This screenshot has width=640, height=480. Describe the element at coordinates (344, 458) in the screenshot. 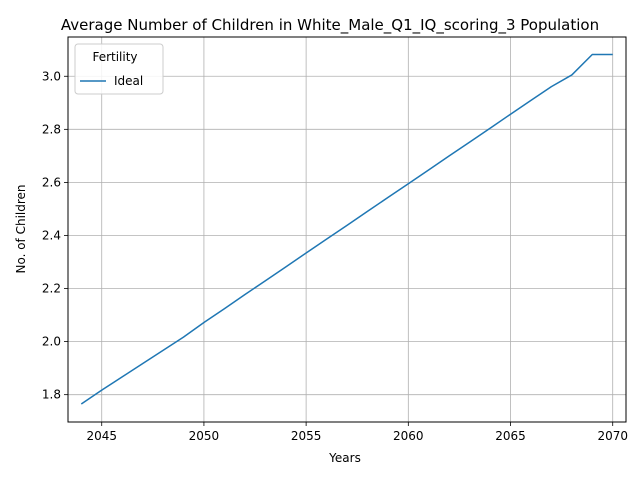

I see `x-axis-label: Years` at that location.